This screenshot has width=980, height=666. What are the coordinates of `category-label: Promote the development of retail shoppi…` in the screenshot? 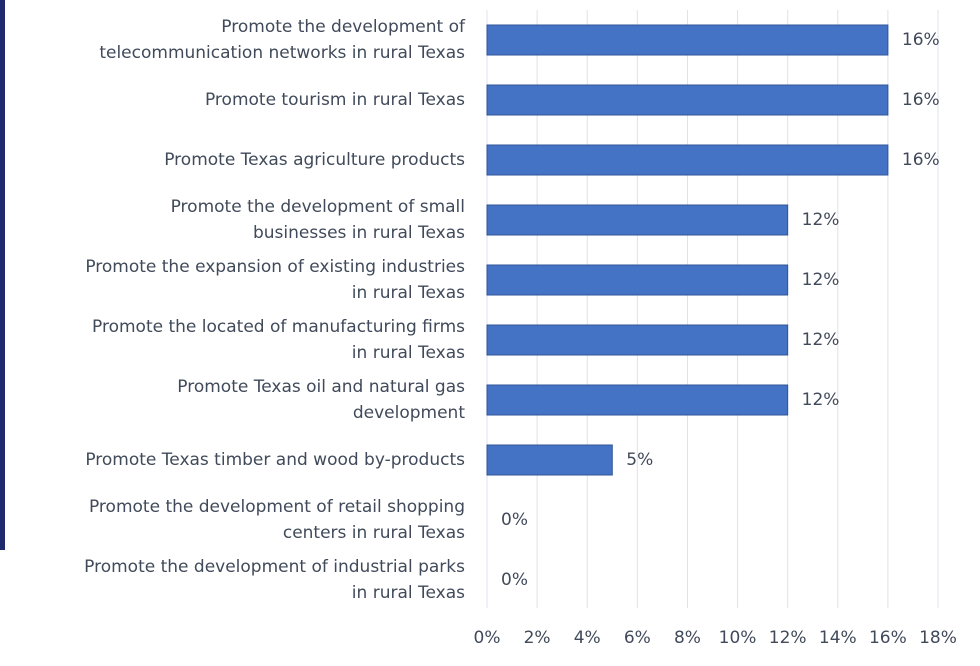 It's located at (232, 520).